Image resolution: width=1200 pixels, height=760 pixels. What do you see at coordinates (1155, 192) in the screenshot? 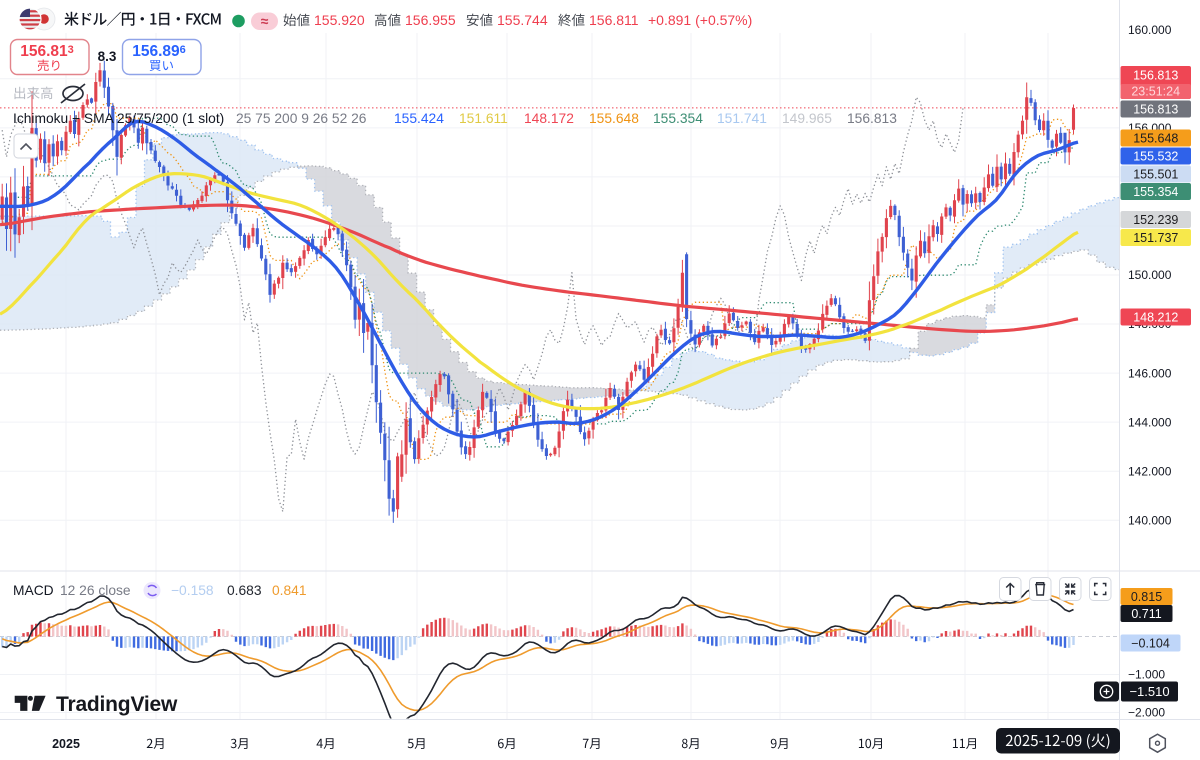
I see `svg-text: 155.354` at bounding box center [1155, 192].